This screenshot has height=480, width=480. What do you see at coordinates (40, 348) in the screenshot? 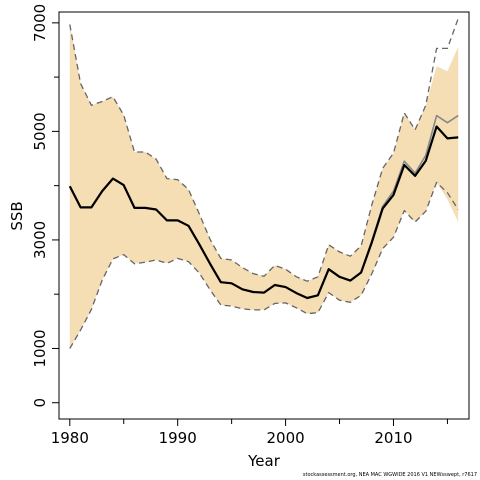
I see `y-tick-label-1000: 1000` at bounding box center [40, 348].